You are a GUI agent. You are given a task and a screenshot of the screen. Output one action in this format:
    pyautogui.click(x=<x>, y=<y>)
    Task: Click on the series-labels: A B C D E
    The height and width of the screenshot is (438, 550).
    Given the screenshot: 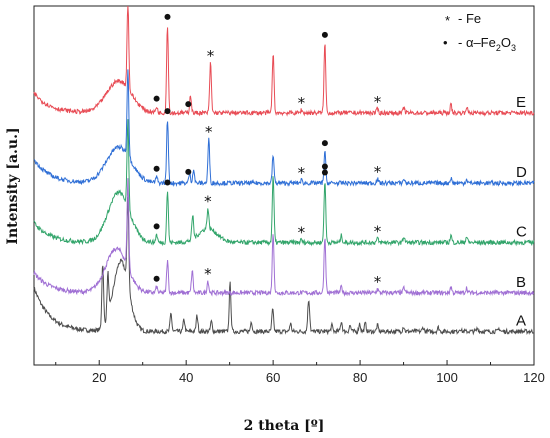 What is the action you would take?
    pyautogui.click(x=521, y=212)
    